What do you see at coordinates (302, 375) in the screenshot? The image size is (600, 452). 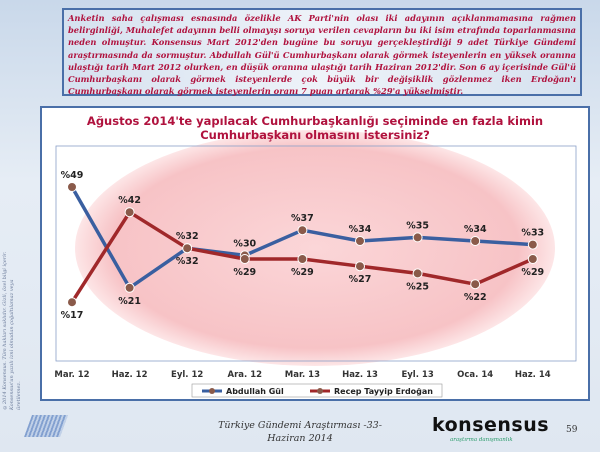 I see `x-tick-label: Mar. 13` at bounding box center [302, 375].